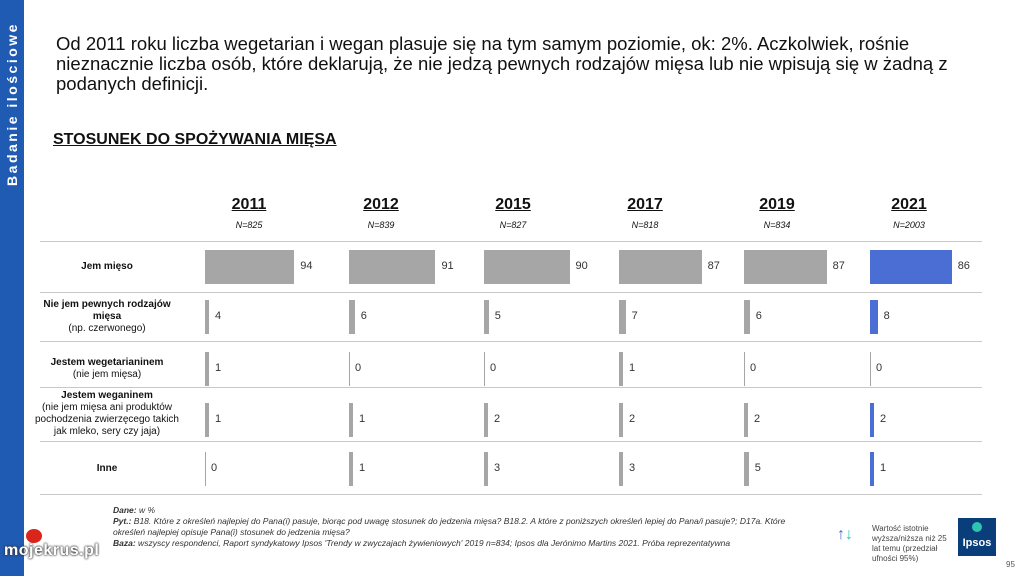  I want to click on ladybug-icon, so click(34, 536).